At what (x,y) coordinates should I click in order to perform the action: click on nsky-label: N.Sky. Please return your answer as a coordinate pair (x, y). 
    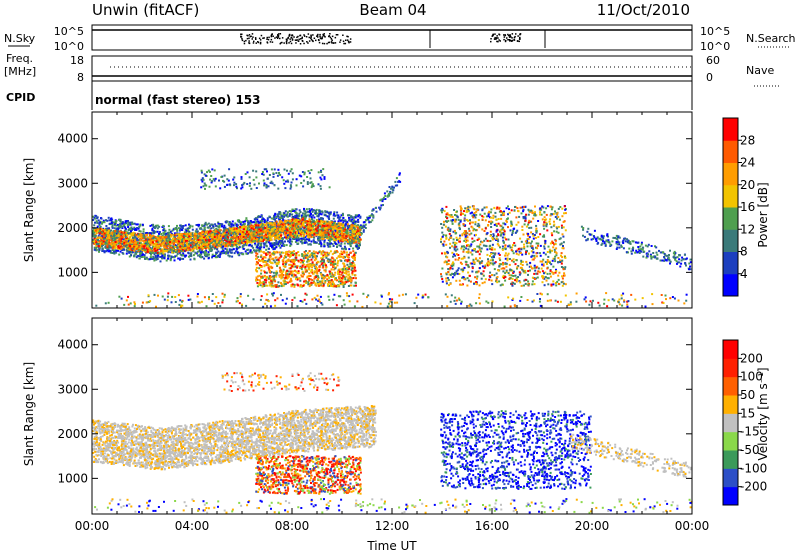
    Looking at the image, I should click on (20, 38).